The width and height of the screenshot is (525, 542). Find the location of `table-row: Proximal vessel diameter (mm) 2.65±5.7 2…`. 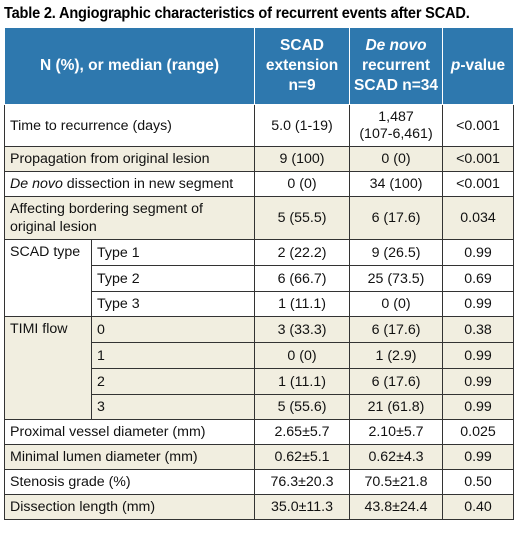

table-row: Proximal vessel diameter (mm) 2.65±5.7 2… is located at coordinates (259, 432).